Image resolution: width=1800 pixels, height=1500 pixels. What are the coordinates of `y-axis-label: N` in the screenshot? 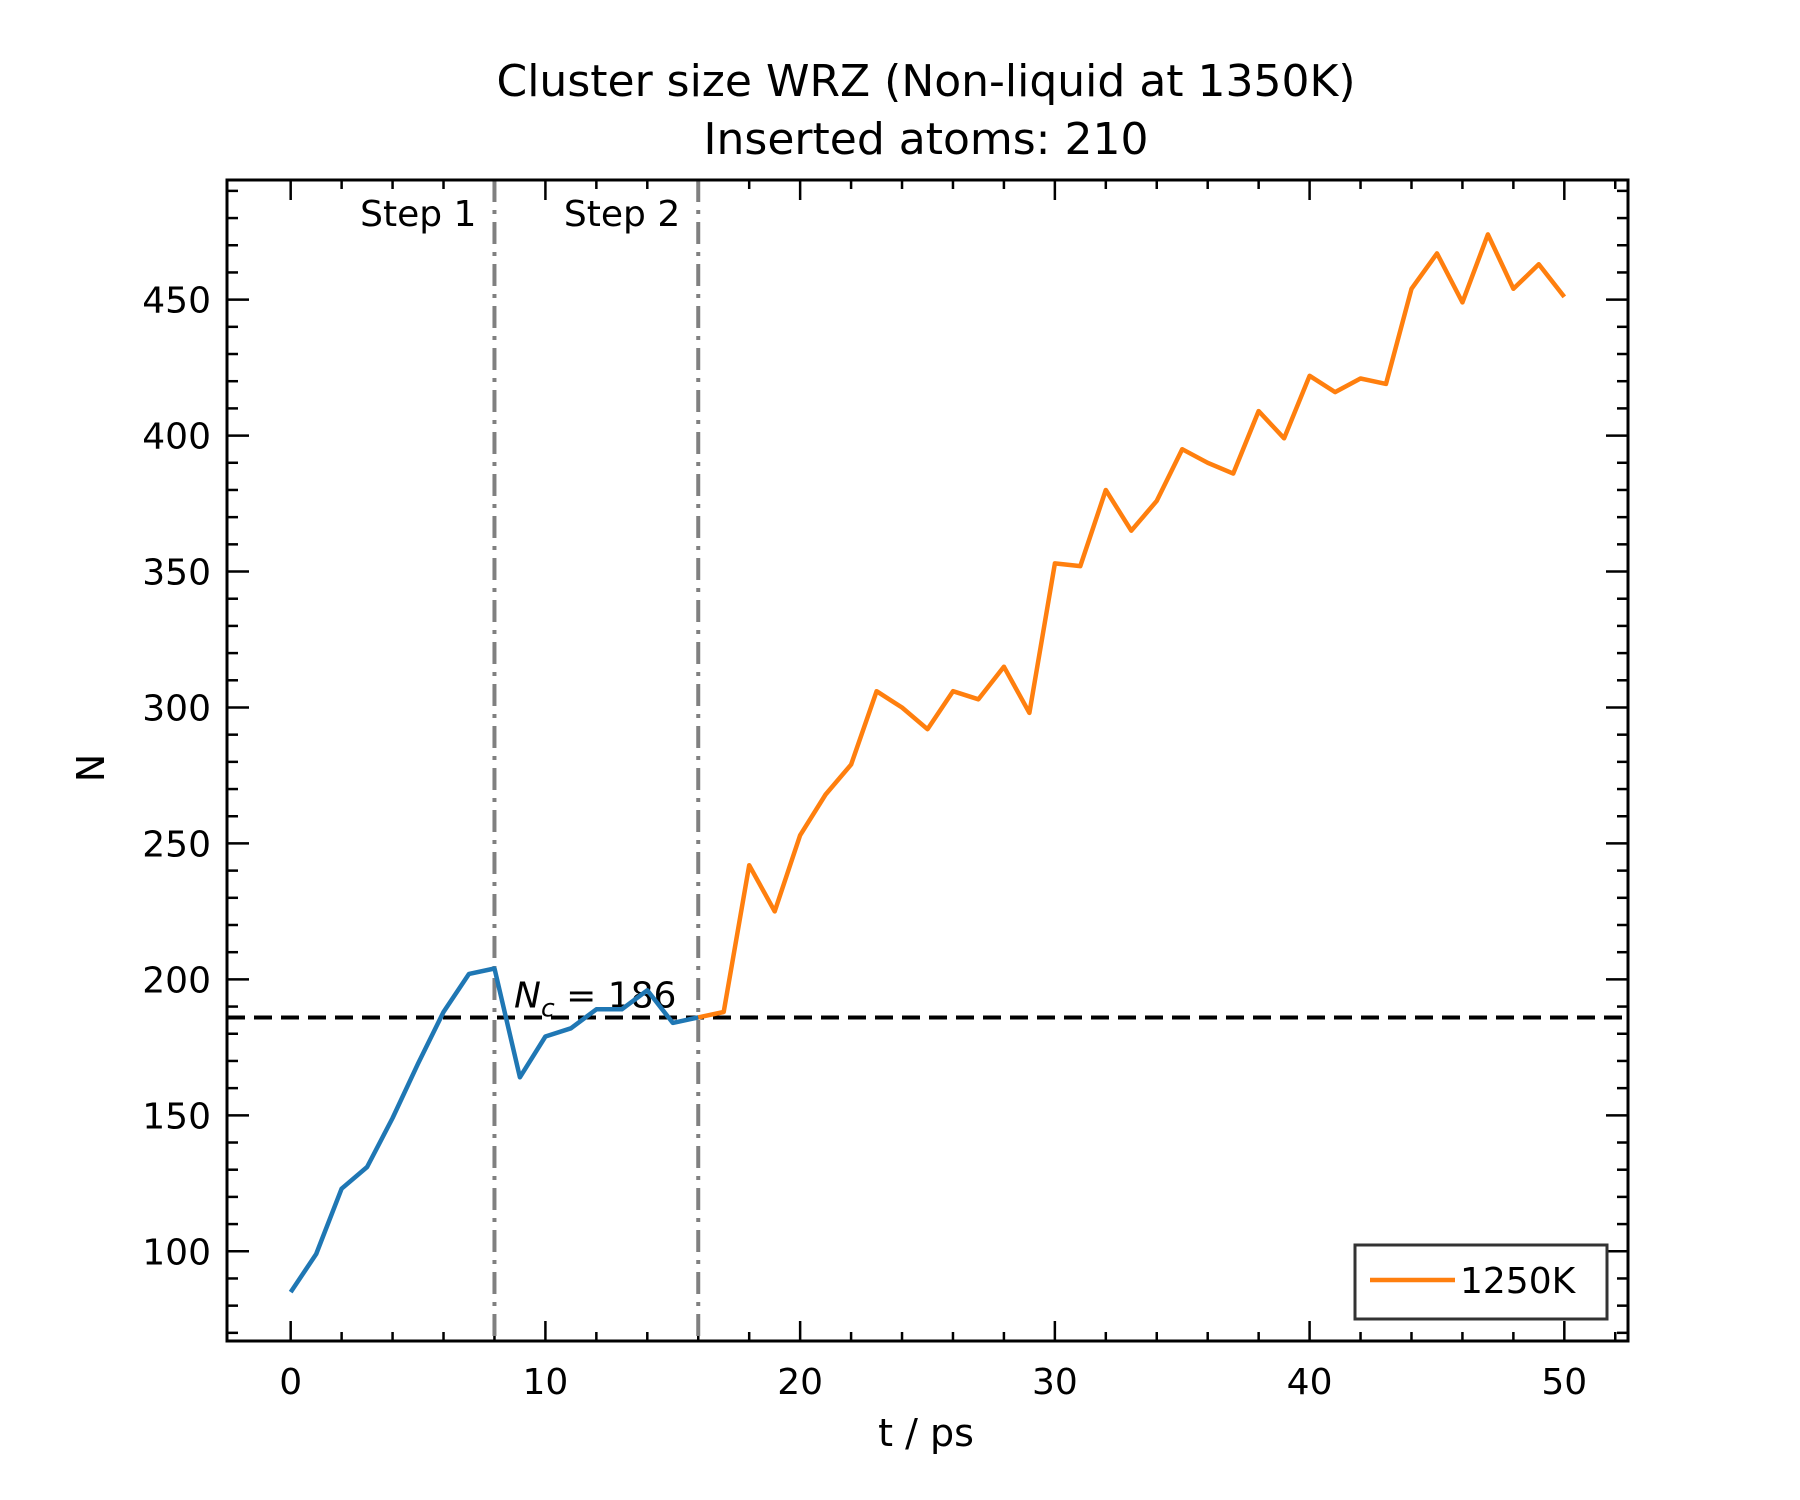 It's located at (91, 768).